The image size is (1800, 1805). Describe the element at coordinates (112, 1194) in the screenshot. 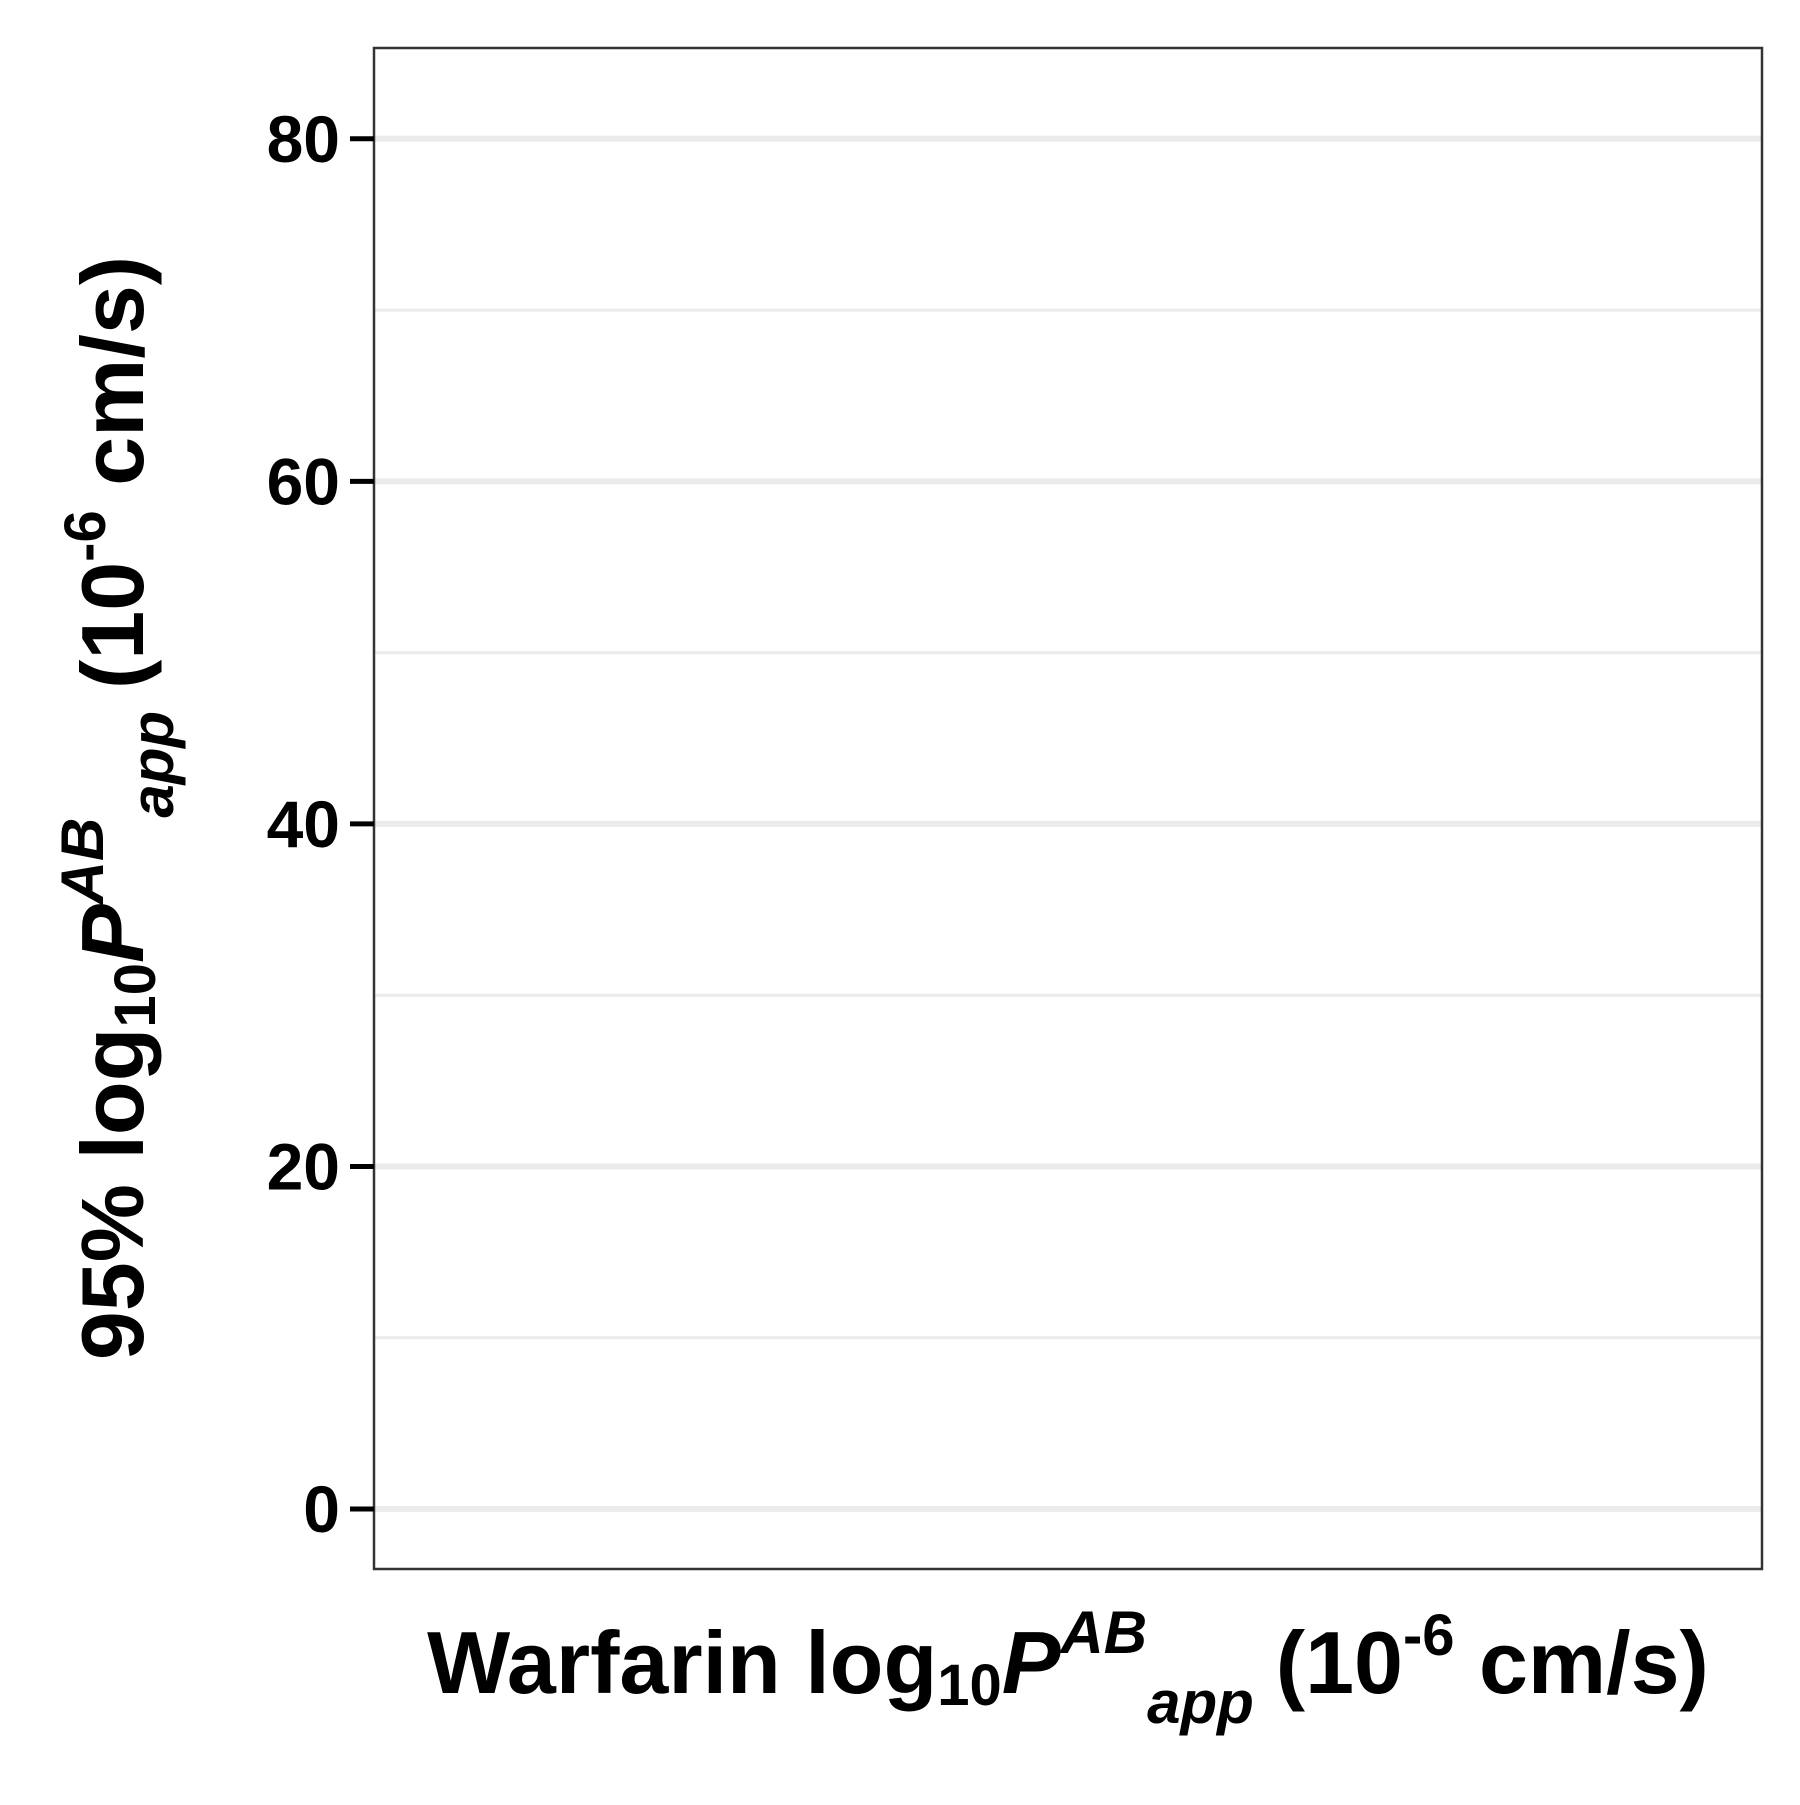

I see `y-axis-title-prefix: 95% log` at that location.